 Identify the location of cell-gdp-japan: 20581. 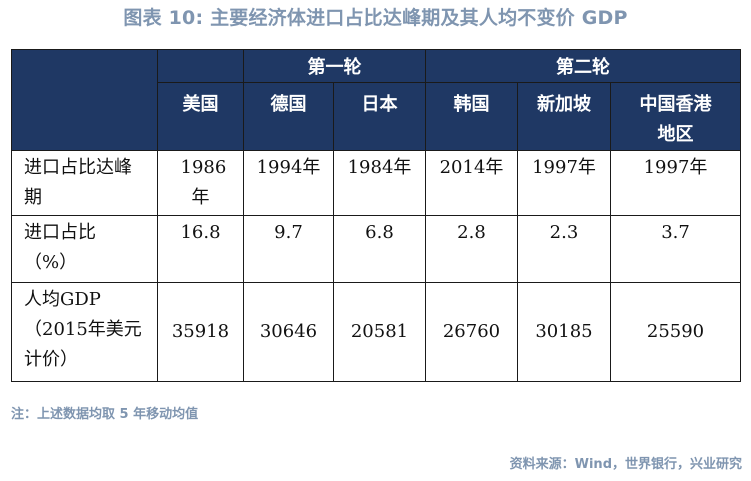
(379, 332).